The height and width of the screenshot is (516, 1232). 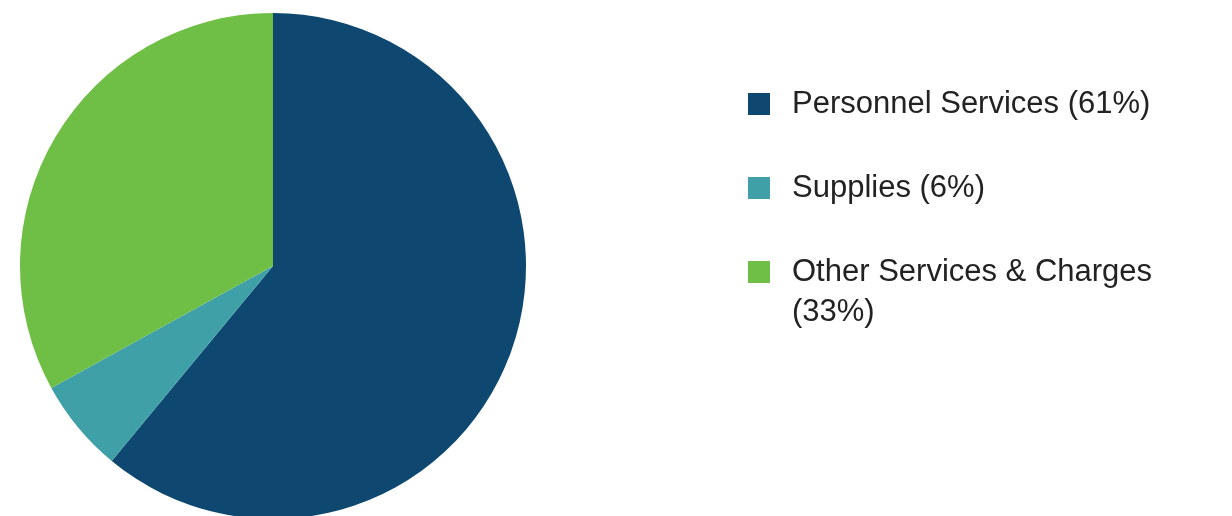 What do you see at coordinates (888, 187) in the screenshot?
I see `legend-label: Supplies (6%)` at bounding box center [888, 187].